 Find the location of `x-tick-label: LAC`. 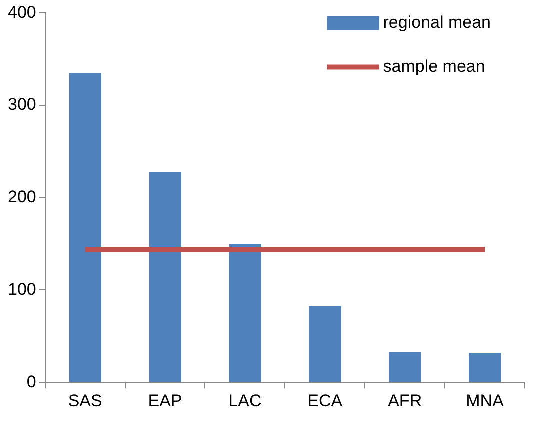

x-tick-label: LAC is located at coordinates (245, 400).